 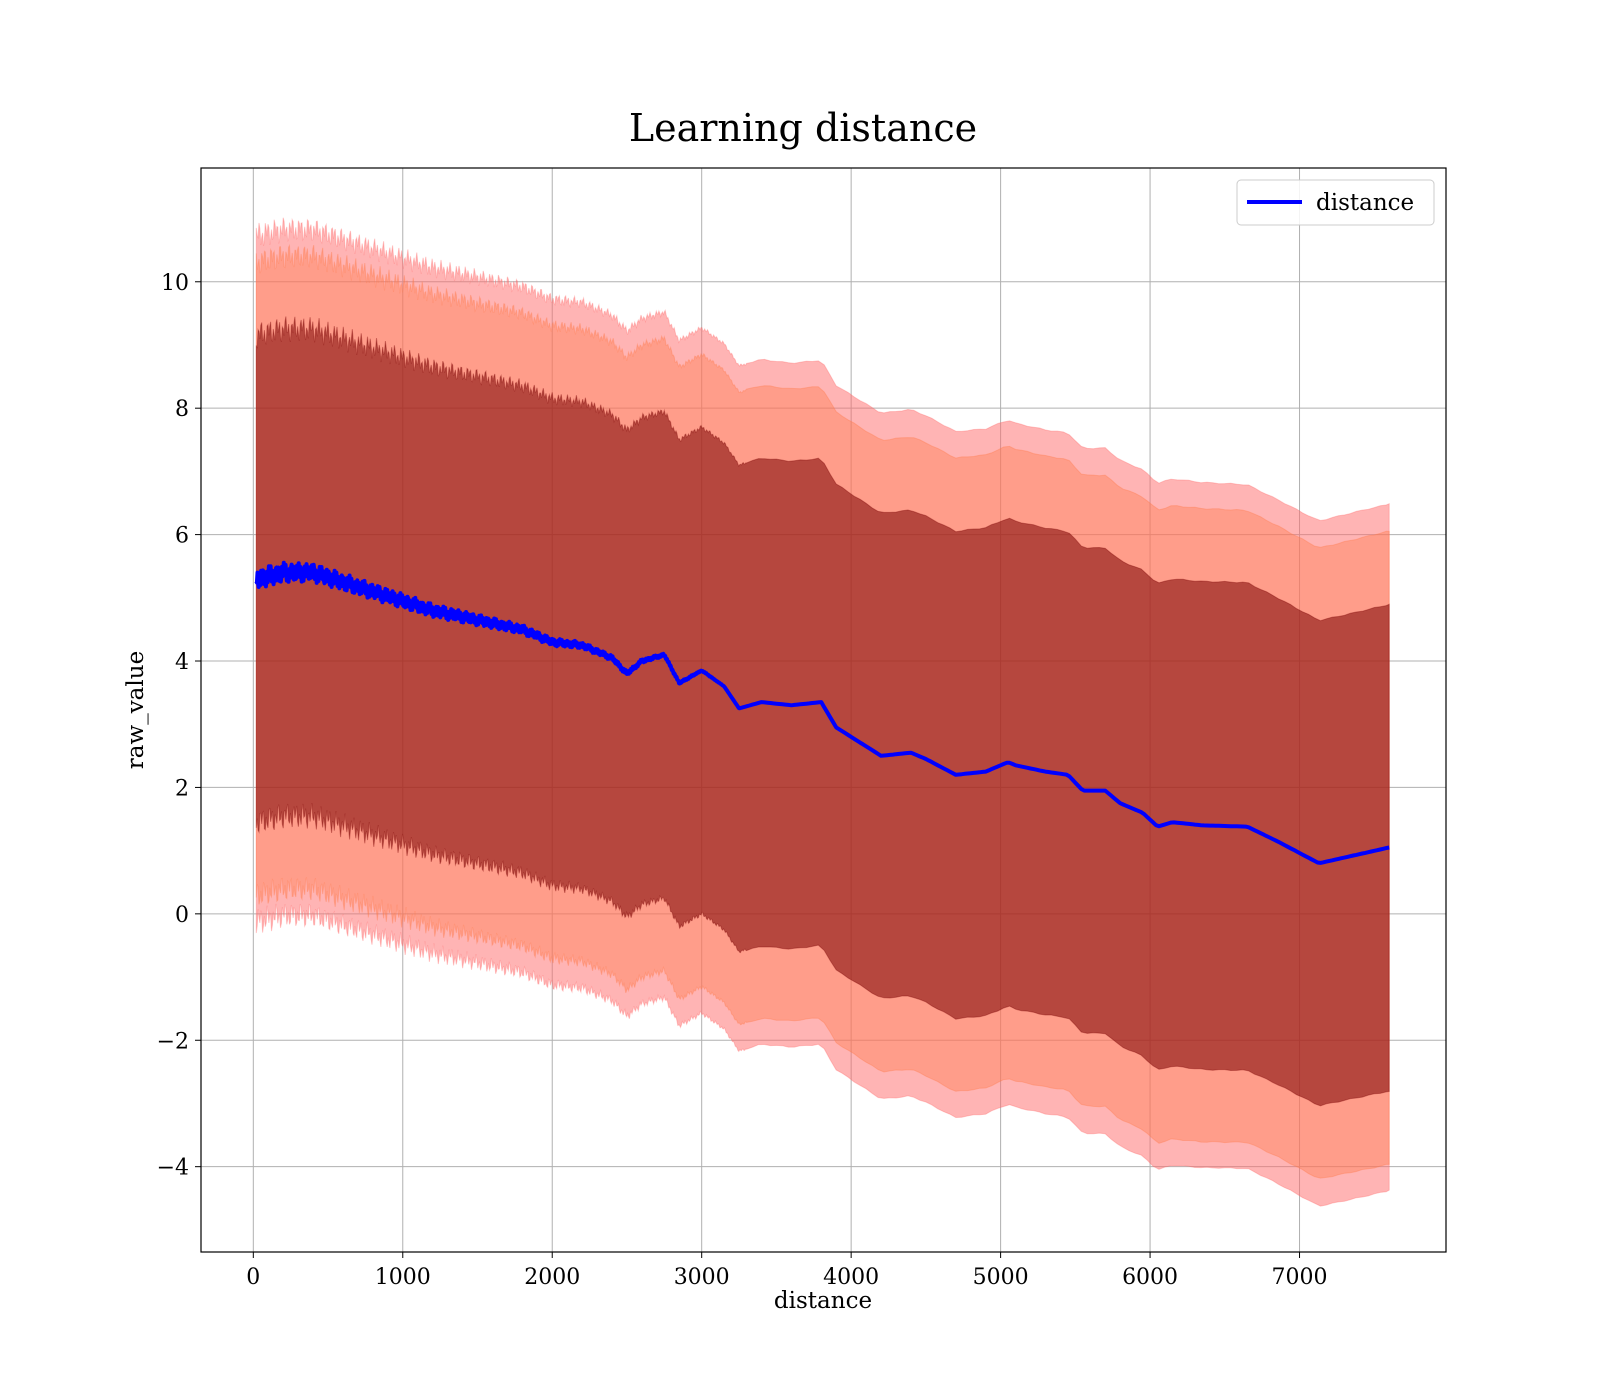 What do you see at coordinates (253, 1277) in the screenshot?
I see `x-tick-label-0: 0` at bounding box center [253, 1277].